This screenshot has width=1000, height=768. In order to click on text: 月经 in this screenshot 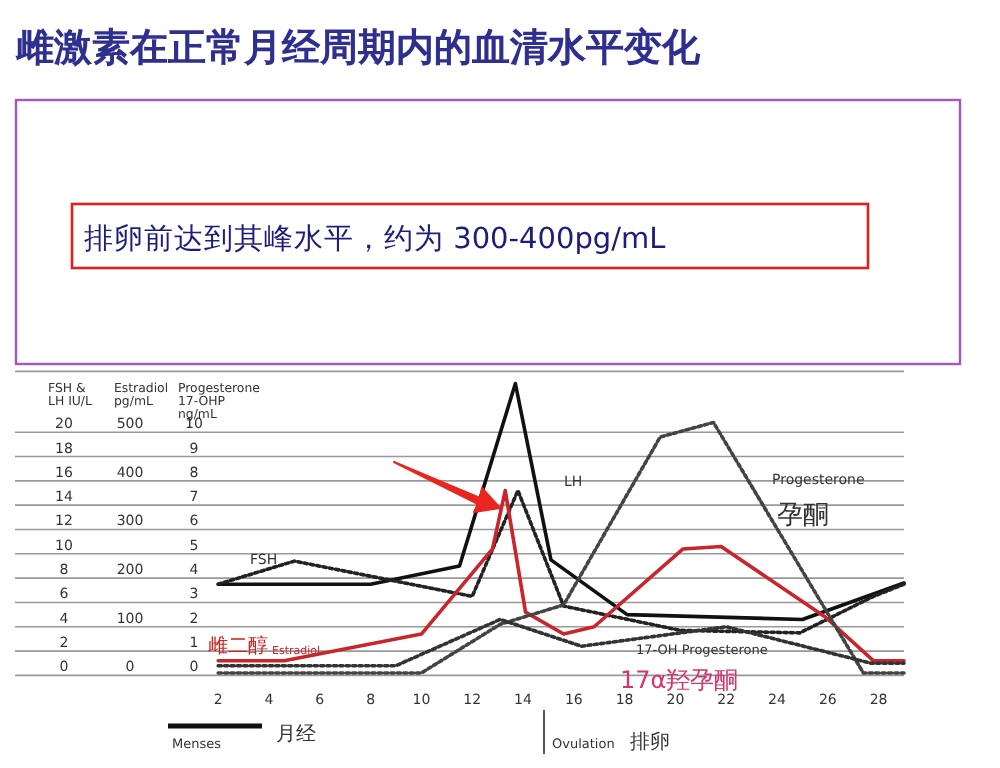, I will do `click(296, 734)`.